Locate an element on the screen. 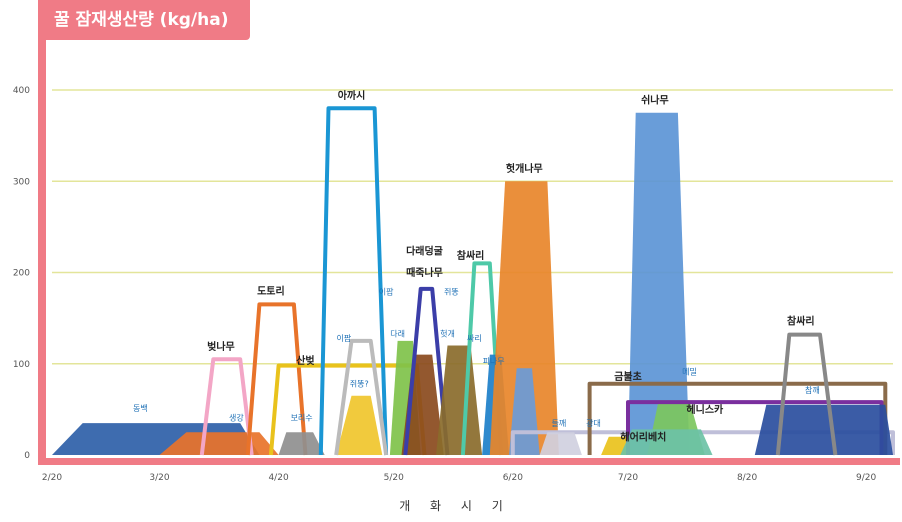 Image resolution: width=902 pixels, height=522 pixels. series-label: 헤어리베치 is located at coordinates (643, 436).